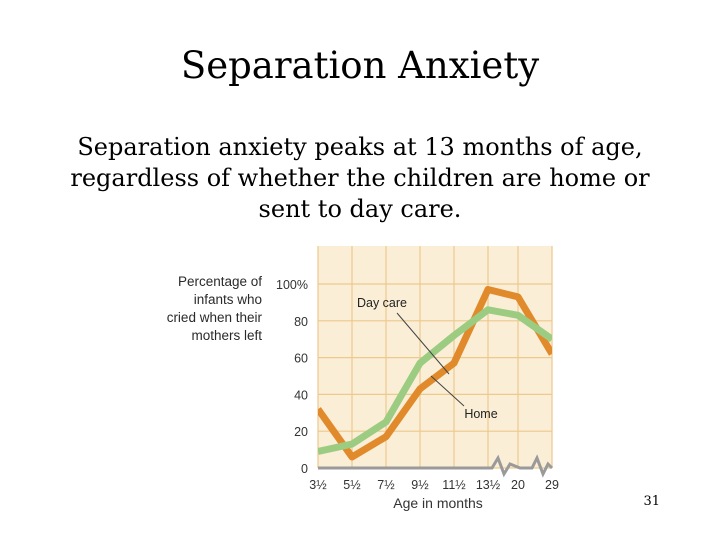 The height and width of the screenshot is (540, 720). Describe the element at coordinates (360, 65) in the screenshot. I see `slide-title: Separation Anxiety` at that location.